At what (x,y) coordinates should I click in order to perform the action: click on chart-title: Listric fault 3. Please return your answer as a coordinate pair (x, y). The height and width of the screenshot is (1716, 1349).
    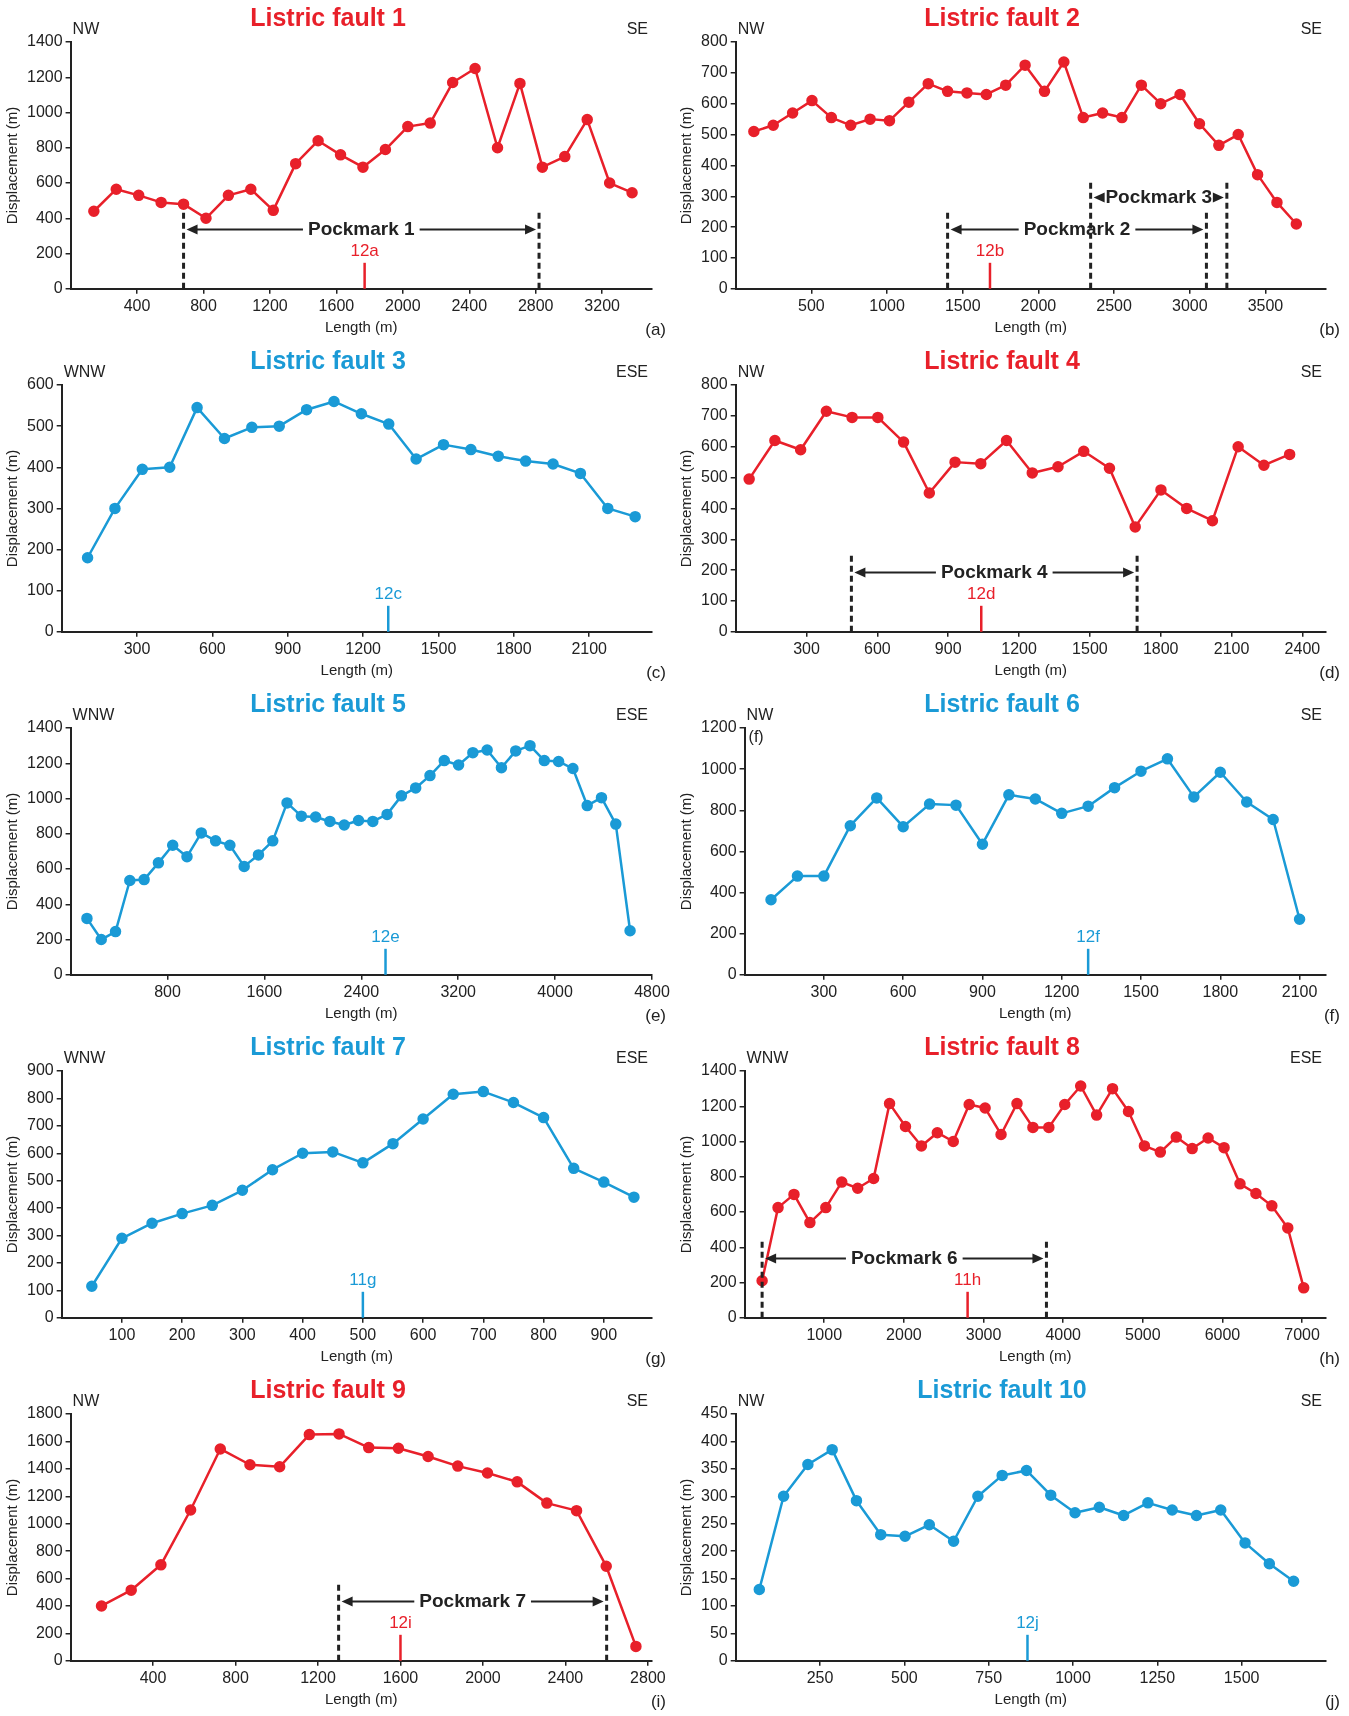
    Looking at the image, I should click on (328, 359).